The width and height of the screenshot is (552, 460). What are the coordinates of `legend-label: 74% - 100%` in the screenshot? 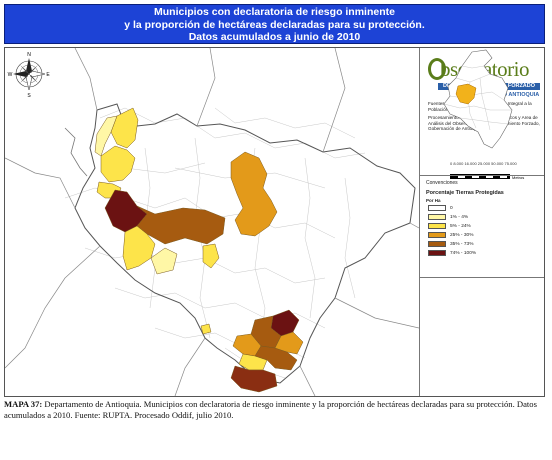 It's located at (463, 253).